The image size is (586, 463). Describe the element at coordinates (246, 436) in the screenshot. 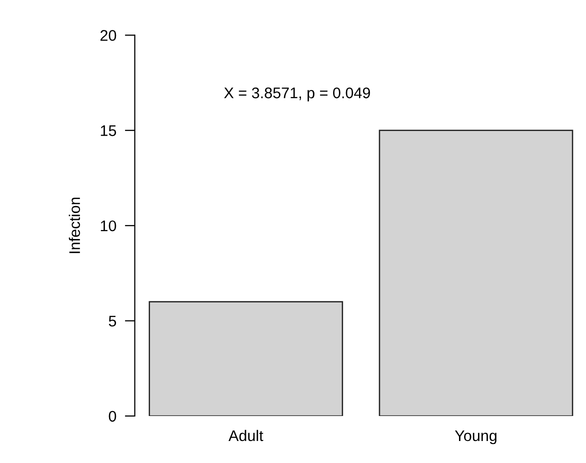

I see `x-tick-label: Adult` at that location.